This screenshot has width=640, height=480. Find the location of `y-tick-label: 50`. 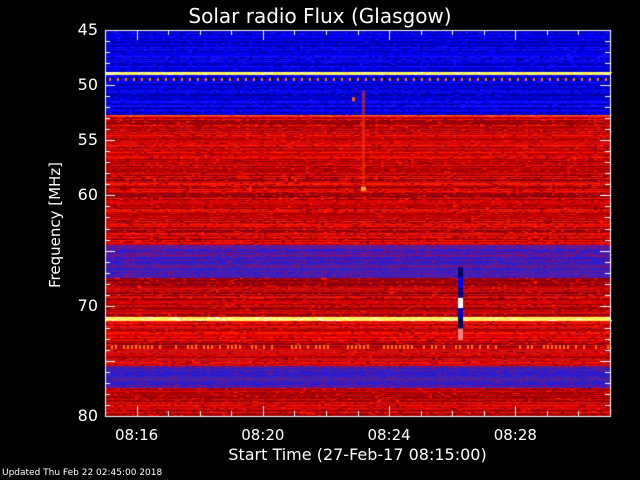

y-tick-label: 50 is located at coordinates (87, 85).